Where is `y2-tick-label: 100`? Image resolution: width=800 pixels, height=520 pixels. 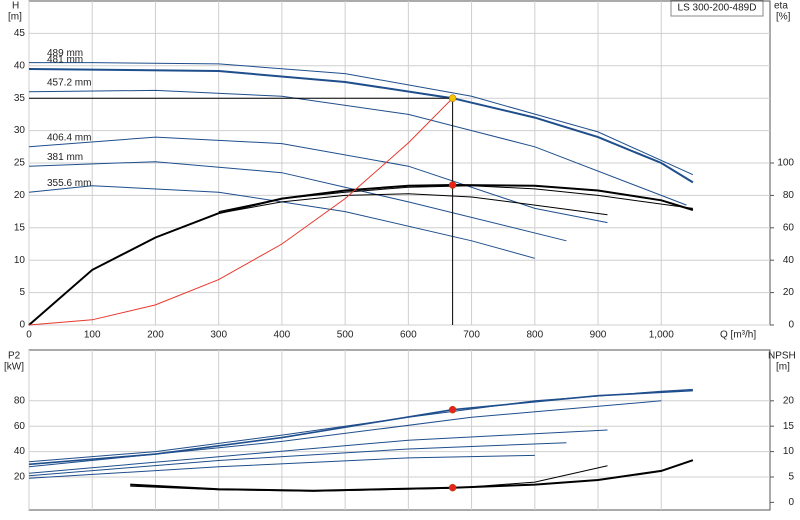 y2-tick-label: 100 is located at coordinates (785, 163).